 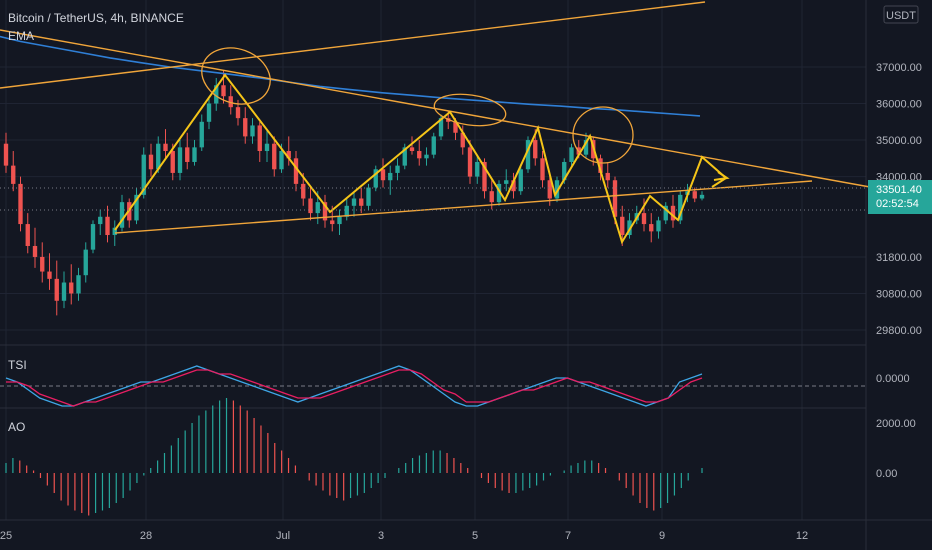 I want to click on tsi-tick-label: 0.0000, so click(x=893, y=379).